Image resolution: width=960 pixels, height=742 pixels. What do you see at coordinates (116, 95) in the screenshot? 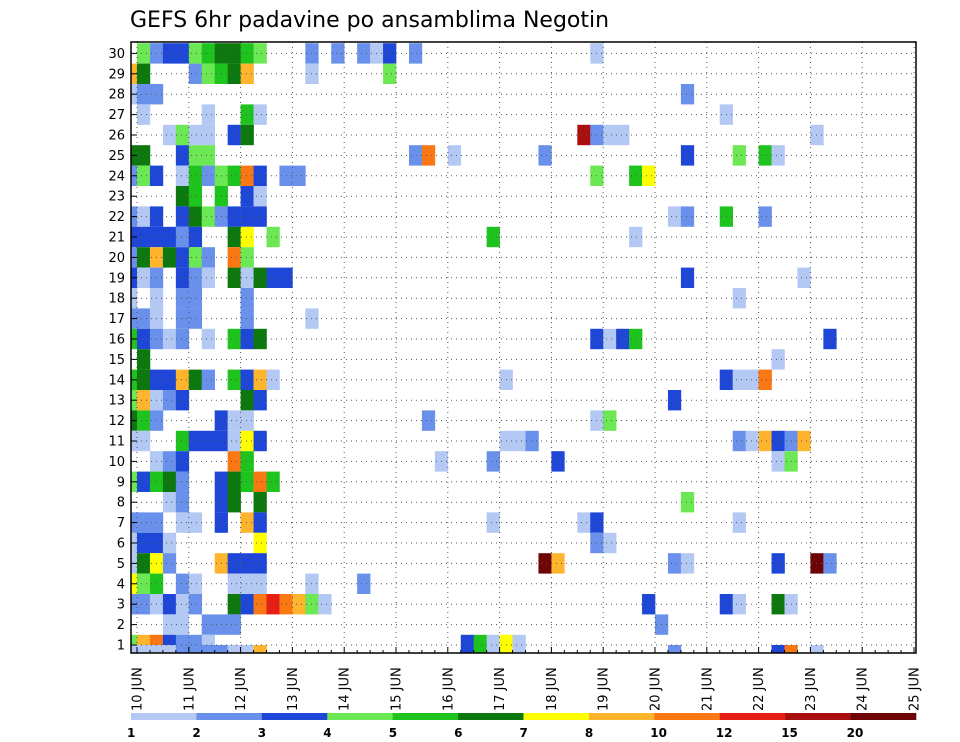
I see `y-tick-label: 28` at bounding box center [116, 95].